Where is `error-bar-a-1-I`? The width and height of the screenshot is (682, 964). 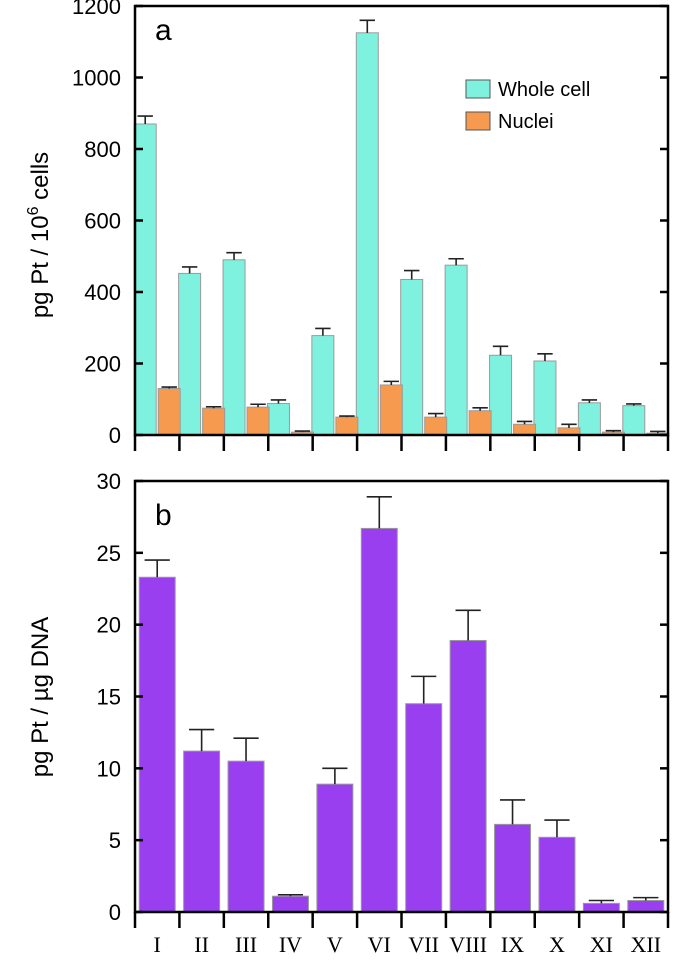 error-bar-a-1-I is located at coordinates (169, 387).